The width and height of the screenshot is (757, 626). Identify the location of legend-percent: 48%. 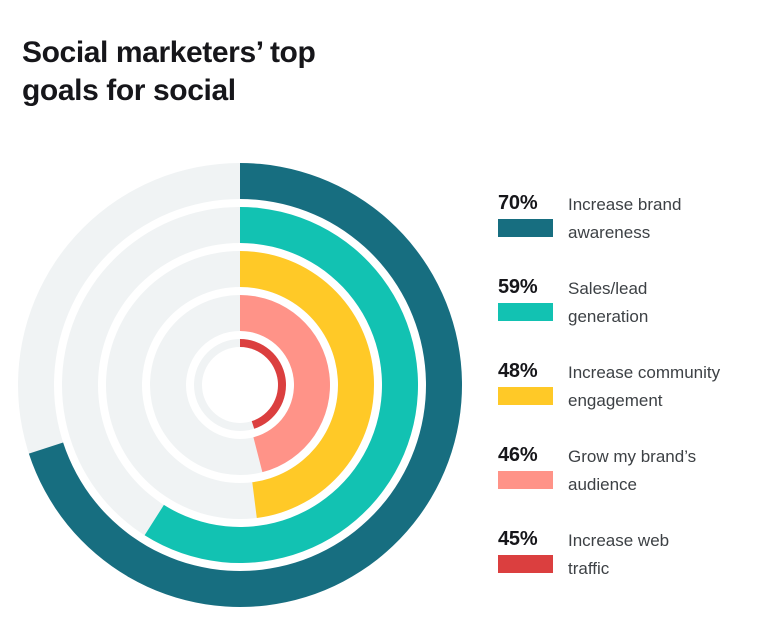
(518, 371).